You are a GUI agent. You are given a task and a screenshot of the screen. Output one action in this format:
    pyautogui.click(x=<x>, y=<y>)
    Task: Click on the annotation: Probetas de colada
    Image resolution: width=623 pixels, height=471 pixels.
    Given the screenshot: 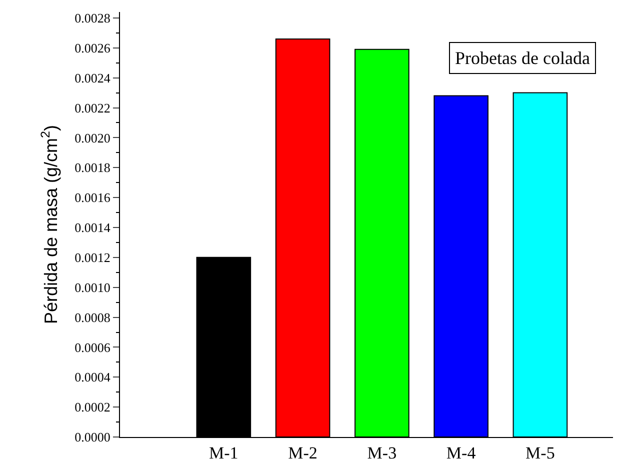 What is the action you would take?
    pyautogui.click(x=522, y=58)
    